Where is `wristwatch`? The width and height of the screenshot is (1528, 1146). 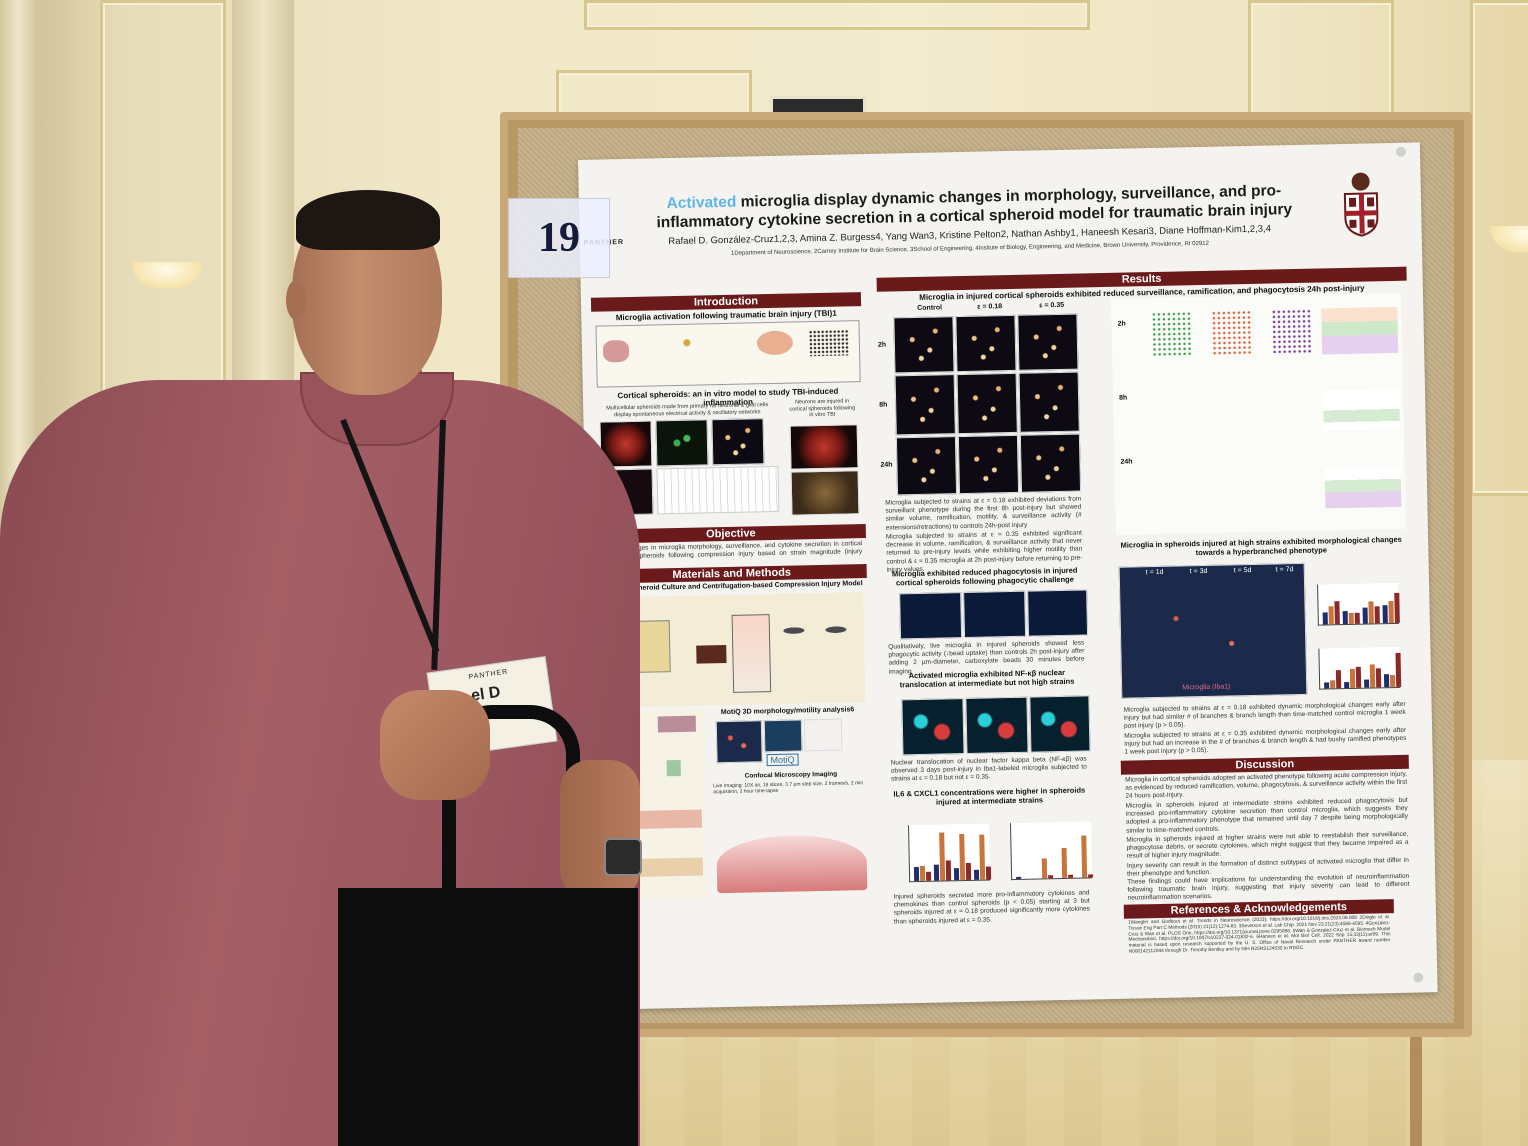 wristwatch is located at coordinates (623, 857).